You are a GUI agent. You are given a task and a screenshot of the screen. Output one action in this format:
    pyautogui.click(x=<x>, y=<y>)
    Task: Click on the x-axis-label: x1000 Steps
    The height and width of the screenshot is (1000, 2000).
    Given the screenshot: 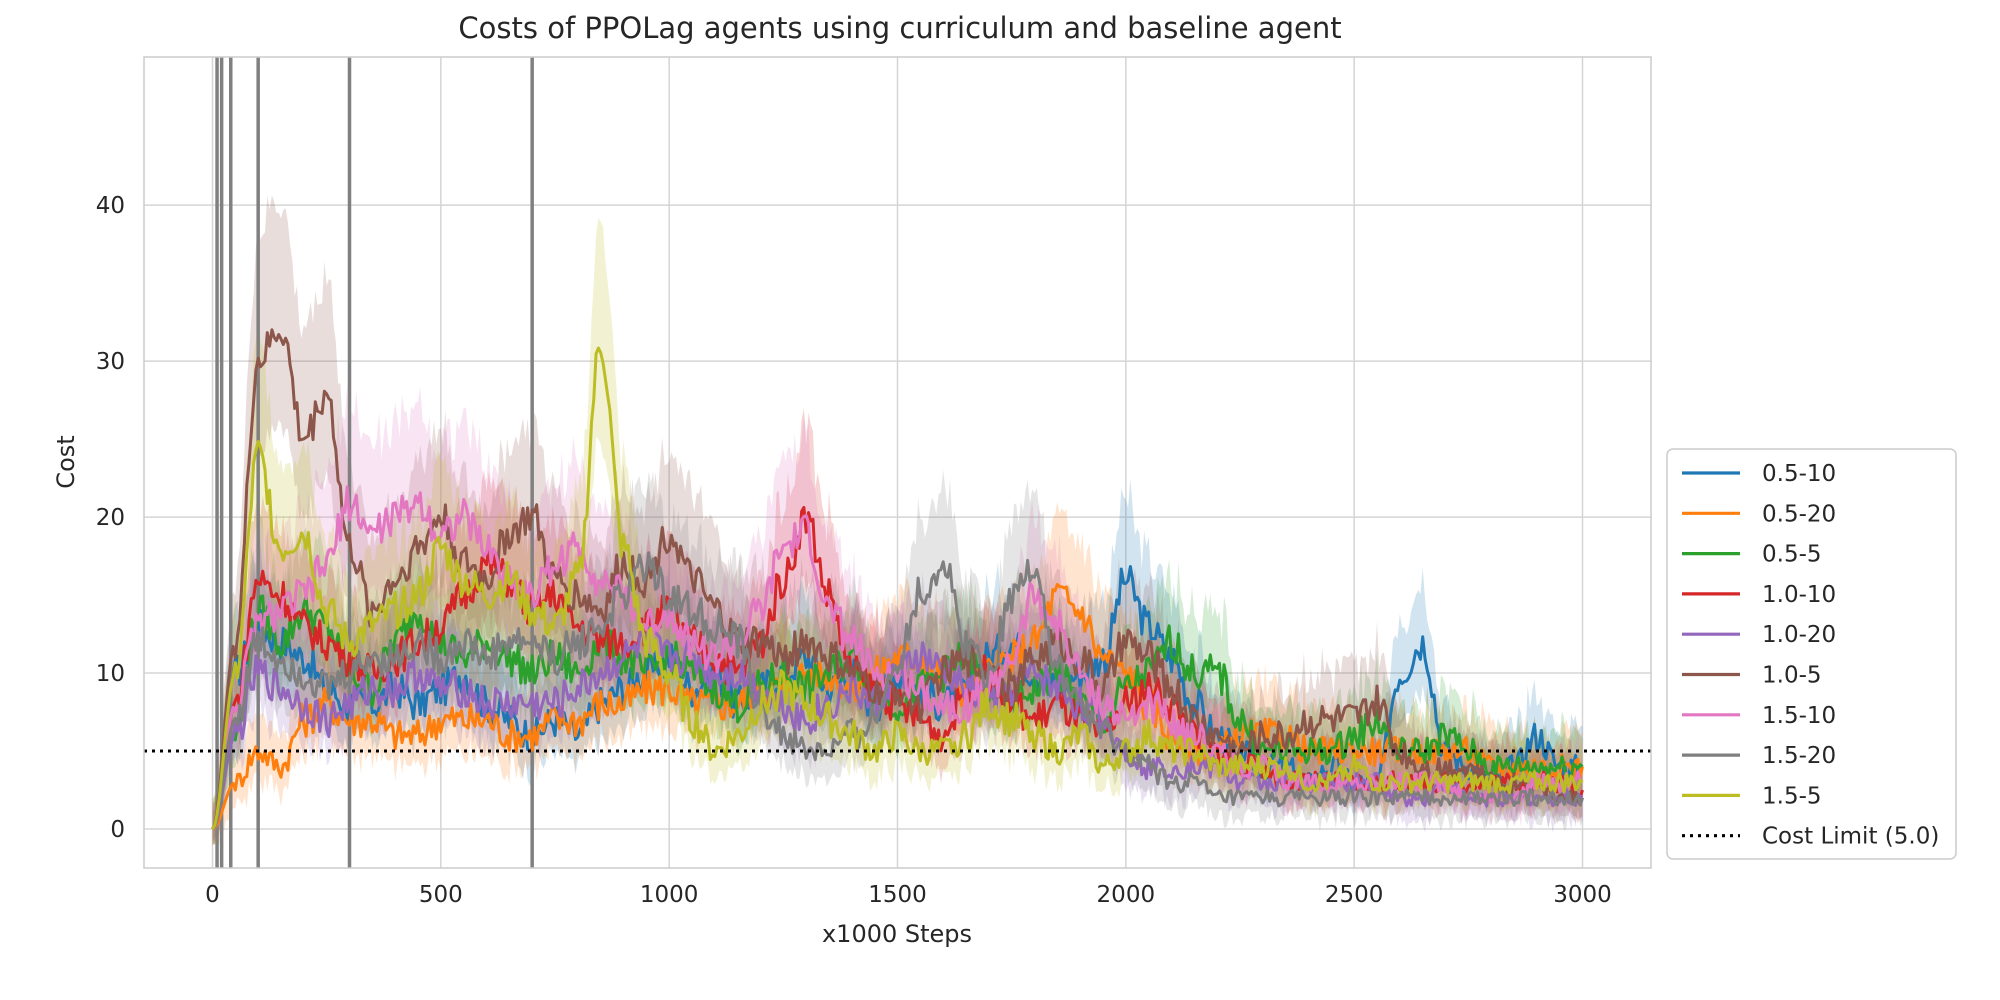 What is the action you would take?
    pyautogui.click(x=897, y=934)
    